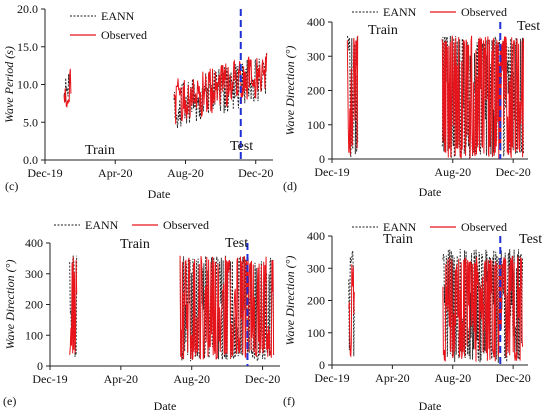 The height and width of the screenshot is (417, 550). Describe the element at coordinates (30, 122) in the screenshot. I see `y-tick-label: 5.0` at that location.